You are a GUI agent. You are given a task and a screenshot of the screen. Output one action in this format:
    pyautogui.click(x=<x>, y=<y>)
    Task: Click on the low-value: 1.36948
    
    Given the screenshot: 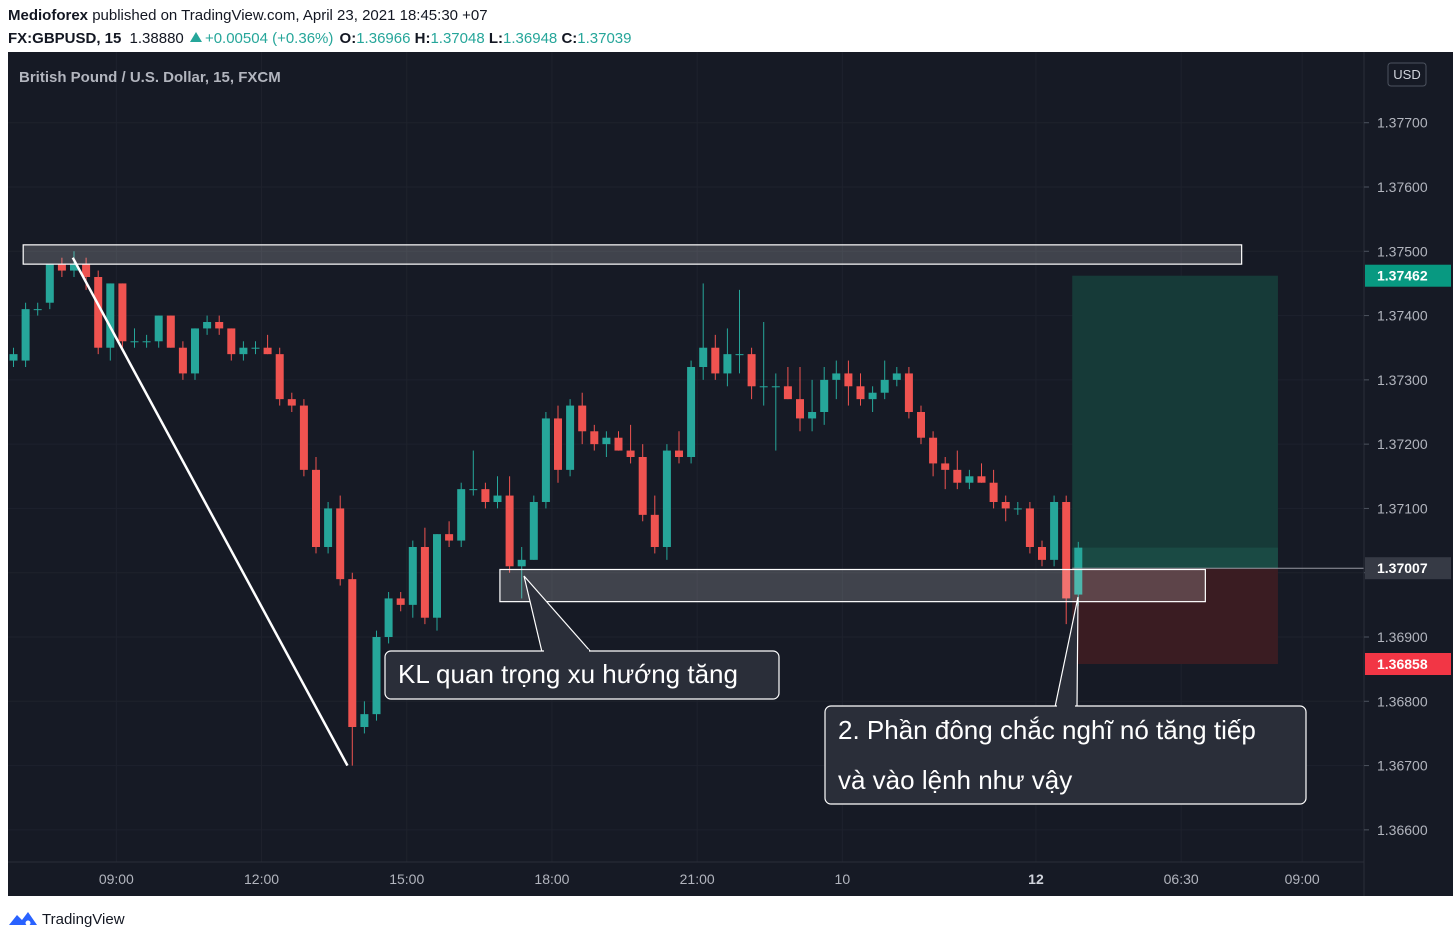 What is the action you would take?
    pyautogui.click(x=530, y=38)
    